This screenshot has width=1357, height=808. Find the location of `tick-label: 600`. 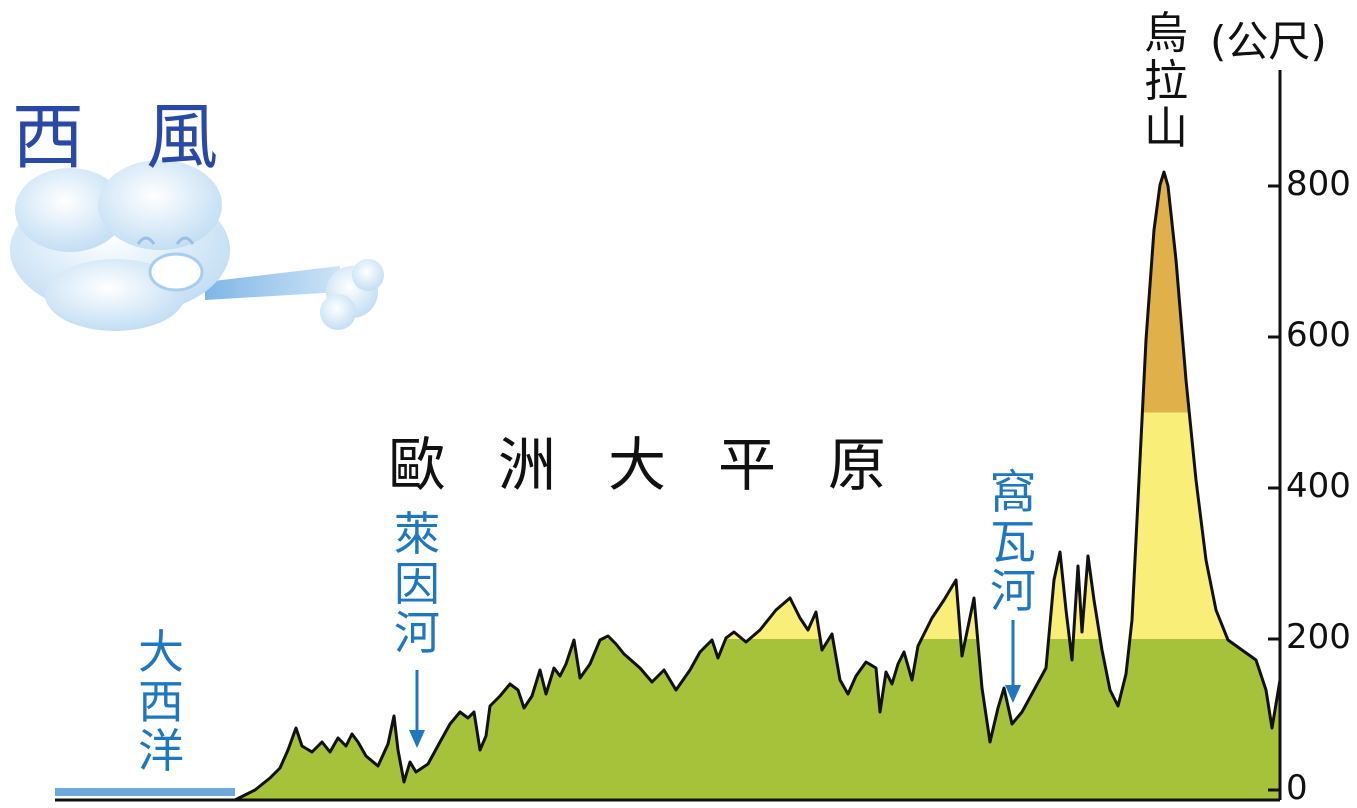

tick-label: 600 is located at coordinates (1318, 335).